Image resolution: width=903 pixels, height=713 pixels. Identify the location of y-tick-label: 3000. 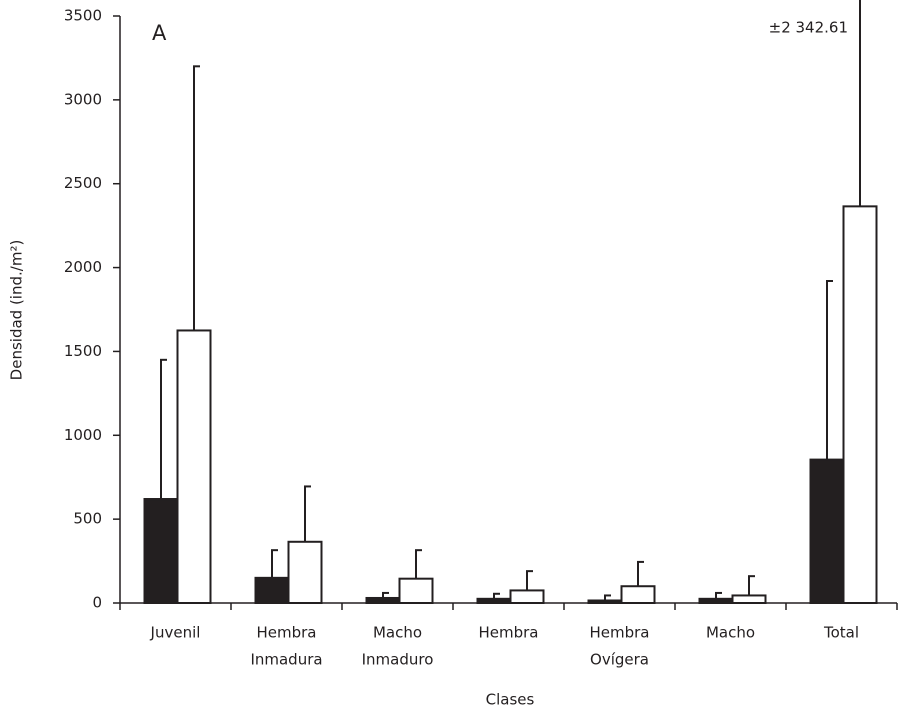
(83, 99).